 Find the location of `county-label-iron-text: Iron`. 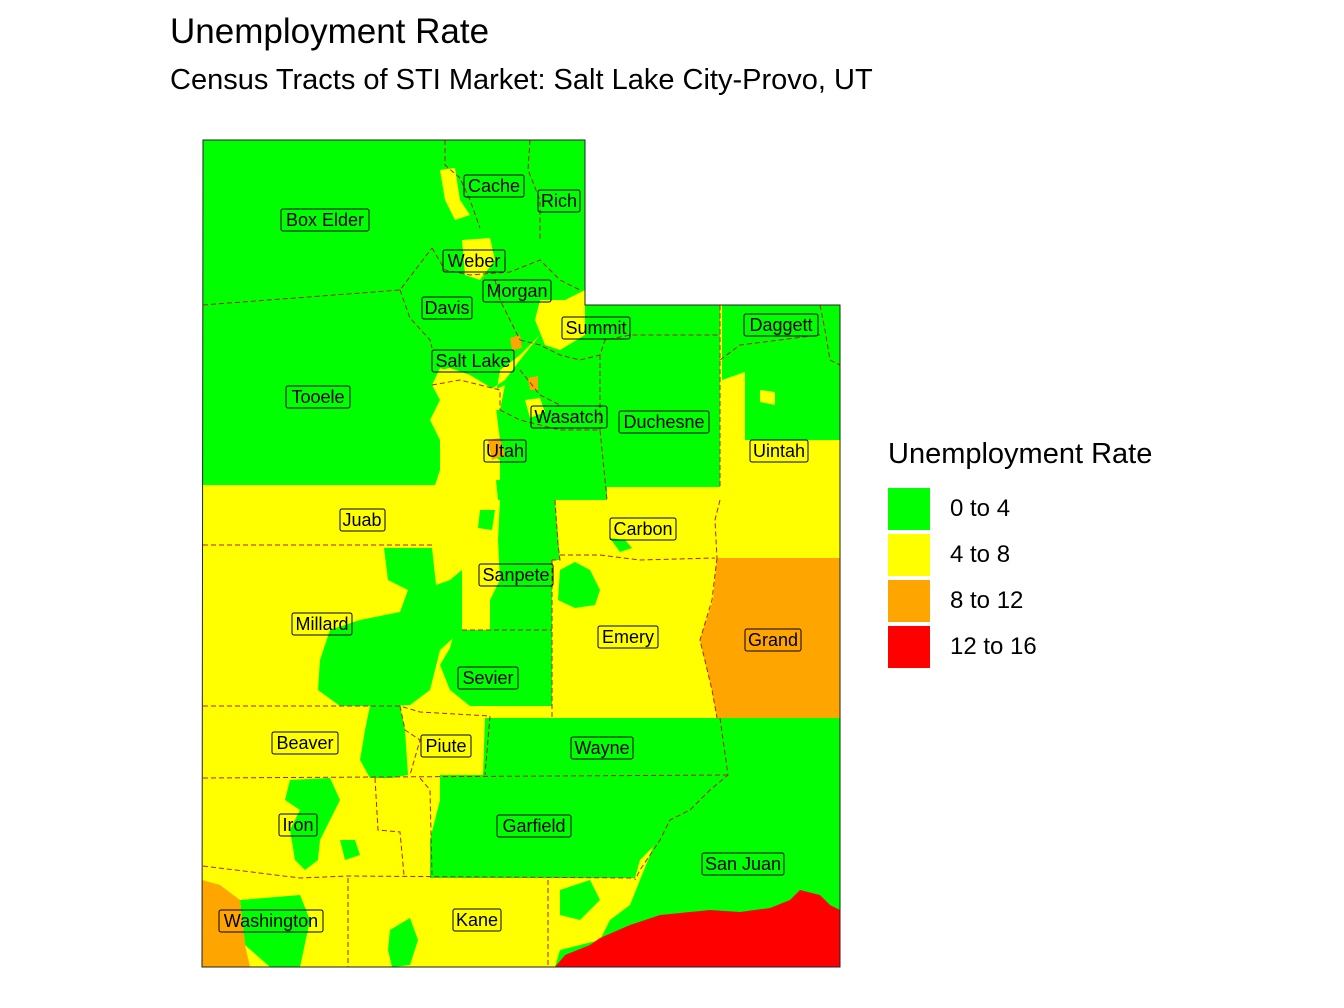

county-label-iron-text: Iron is located at coordinates (297, 825).